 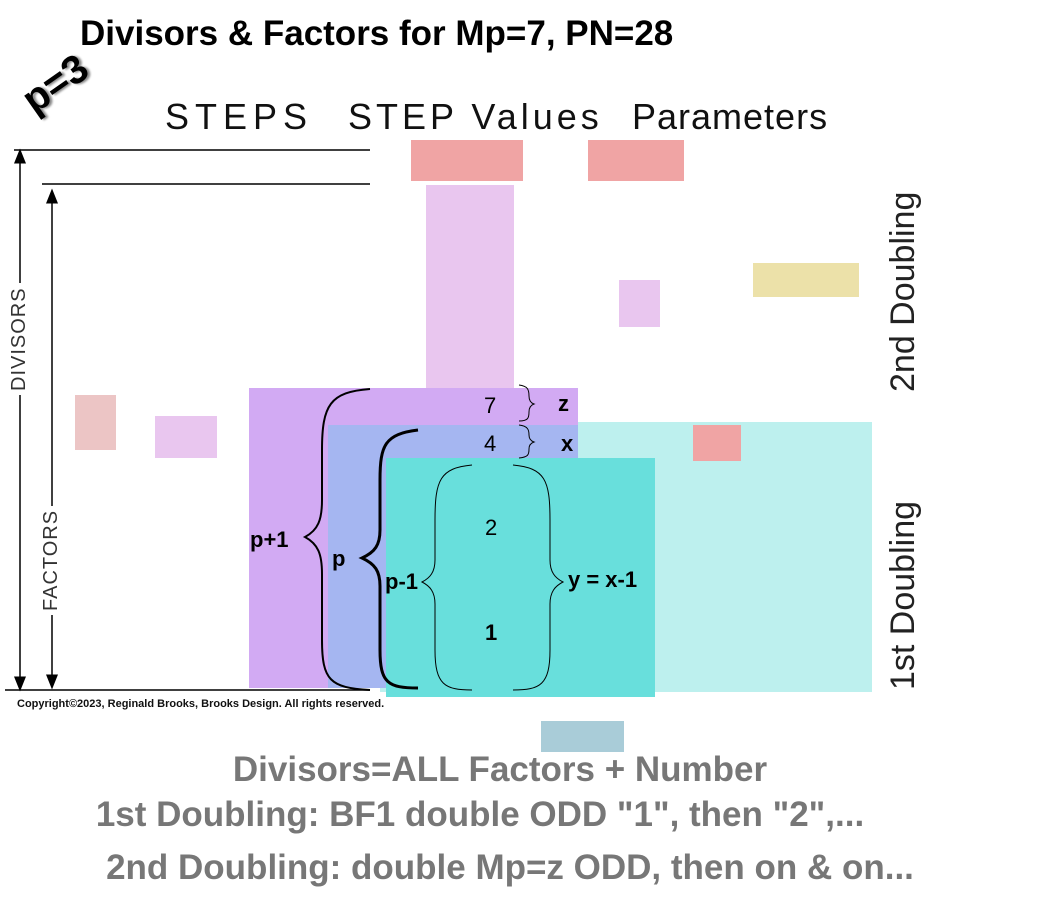 I want to click on value-7: 7, so click(x=490, y=405).